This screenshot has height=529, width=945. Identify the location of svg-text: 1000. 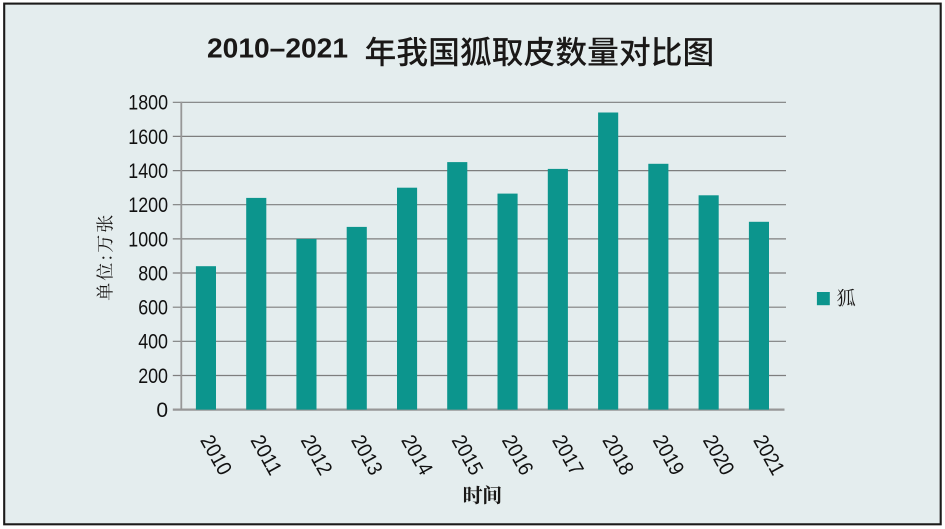
(148, 239).